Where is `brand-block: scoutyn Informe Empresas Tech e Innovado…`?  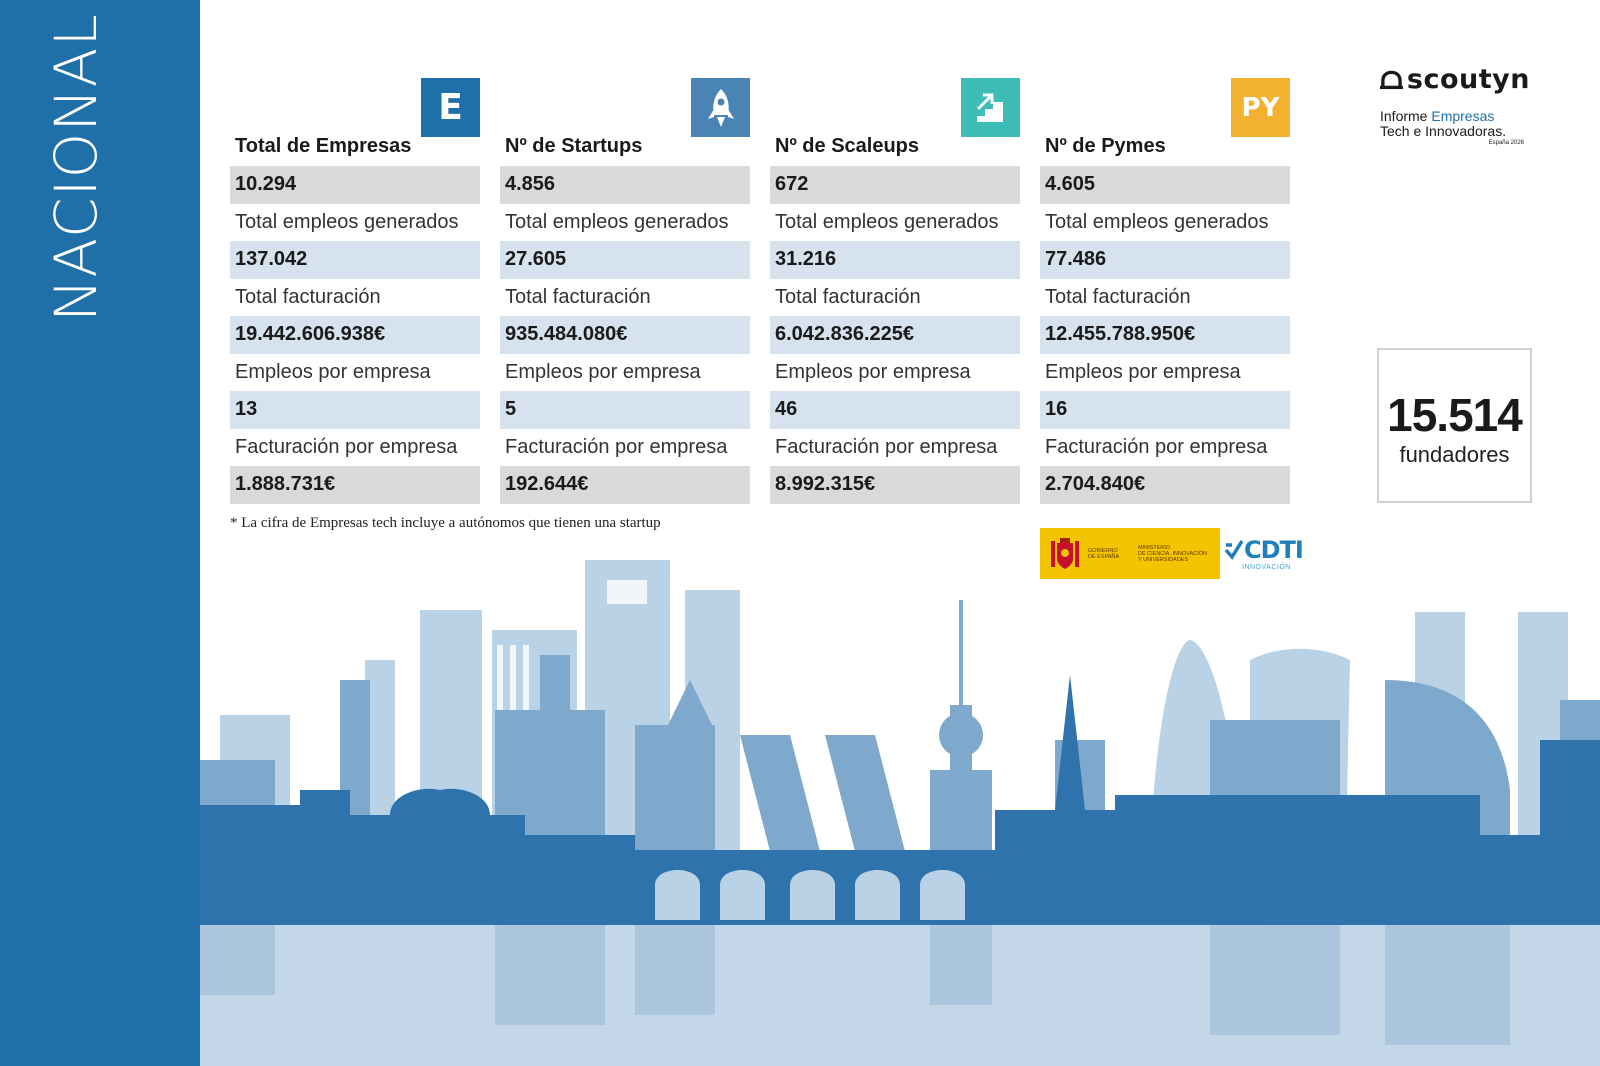
brand-block: scoutyn Informe Empresas Tech e Innovado… is located at coordinates (1455, 105).